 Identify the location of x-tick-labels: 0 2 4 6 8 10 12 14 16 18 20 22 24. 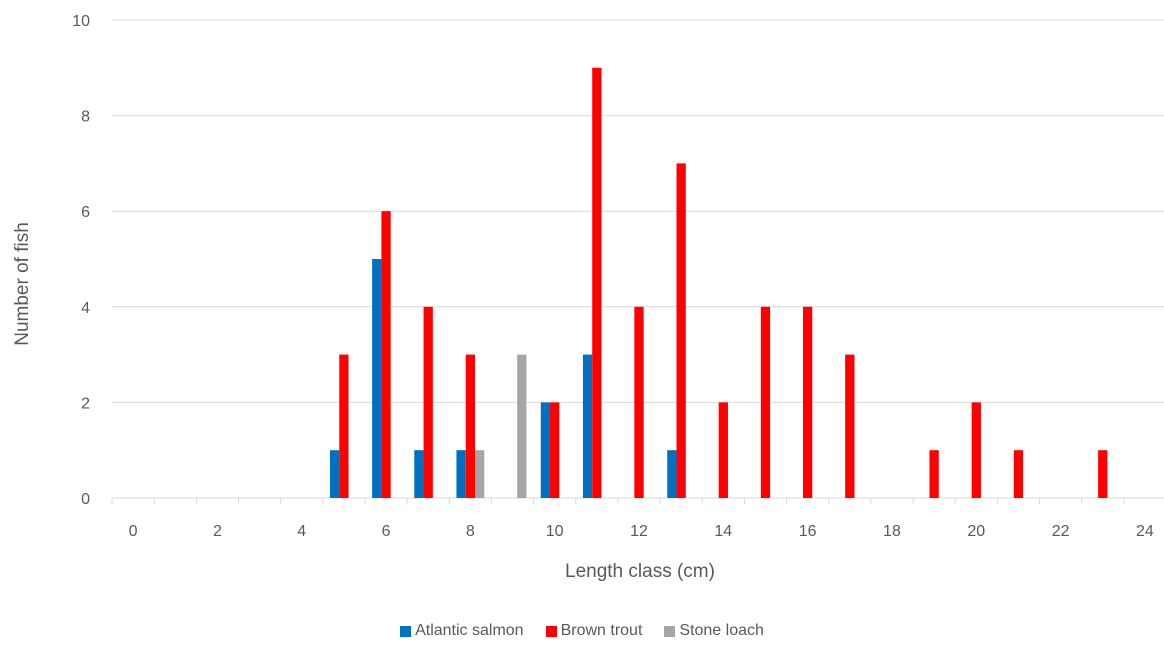
(641, 531).